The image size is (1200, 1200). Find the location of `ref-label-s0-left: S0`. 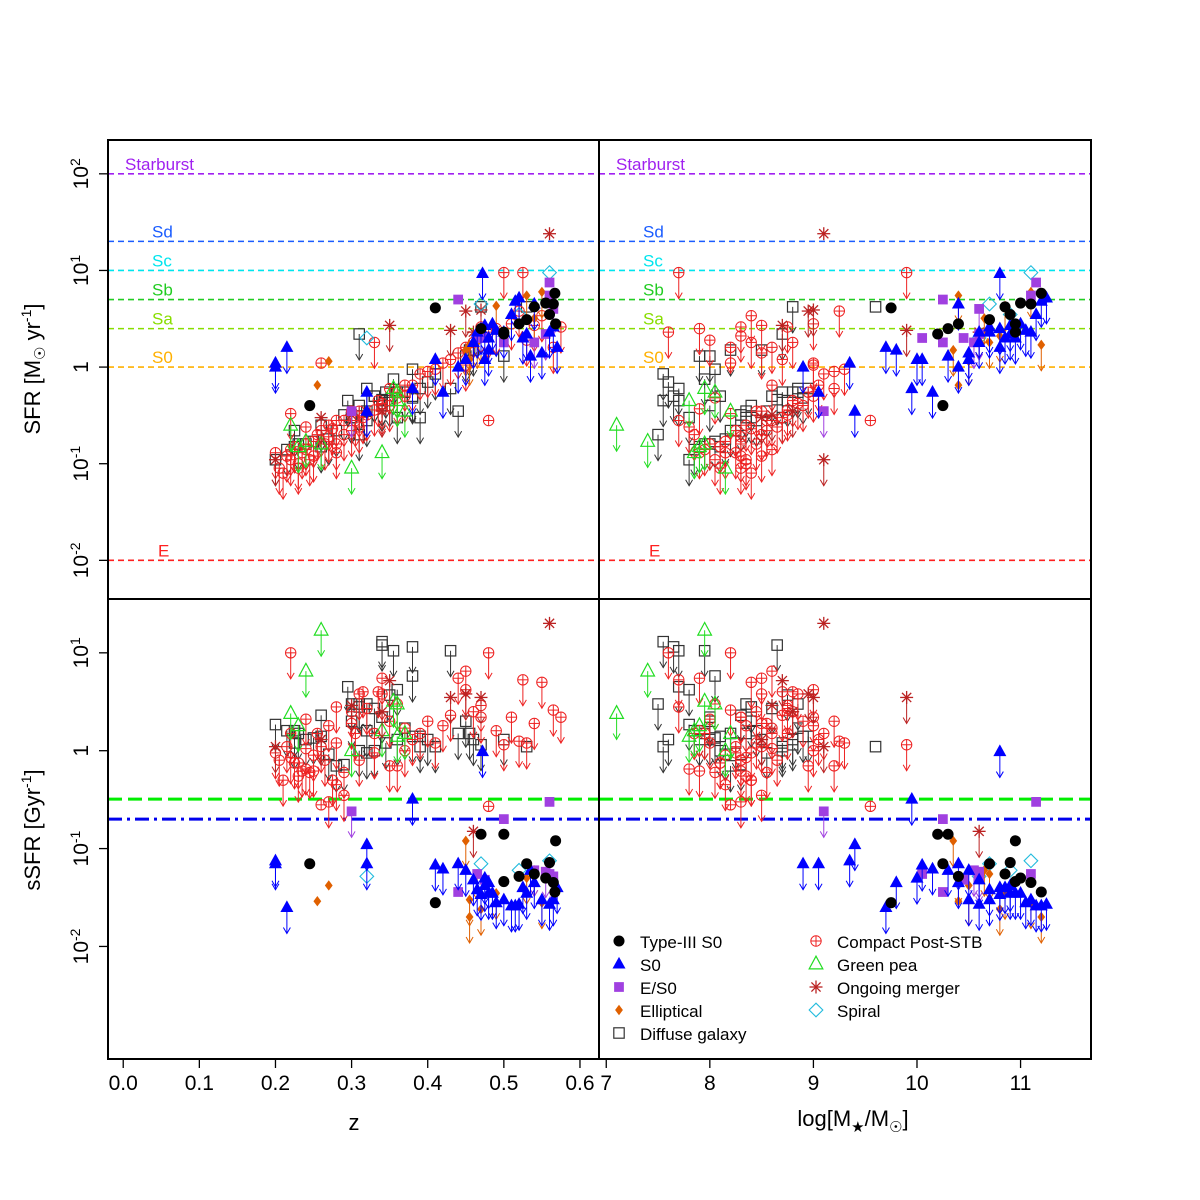

ref-label-s0-left: S0 is located at coordinates (162, 357).